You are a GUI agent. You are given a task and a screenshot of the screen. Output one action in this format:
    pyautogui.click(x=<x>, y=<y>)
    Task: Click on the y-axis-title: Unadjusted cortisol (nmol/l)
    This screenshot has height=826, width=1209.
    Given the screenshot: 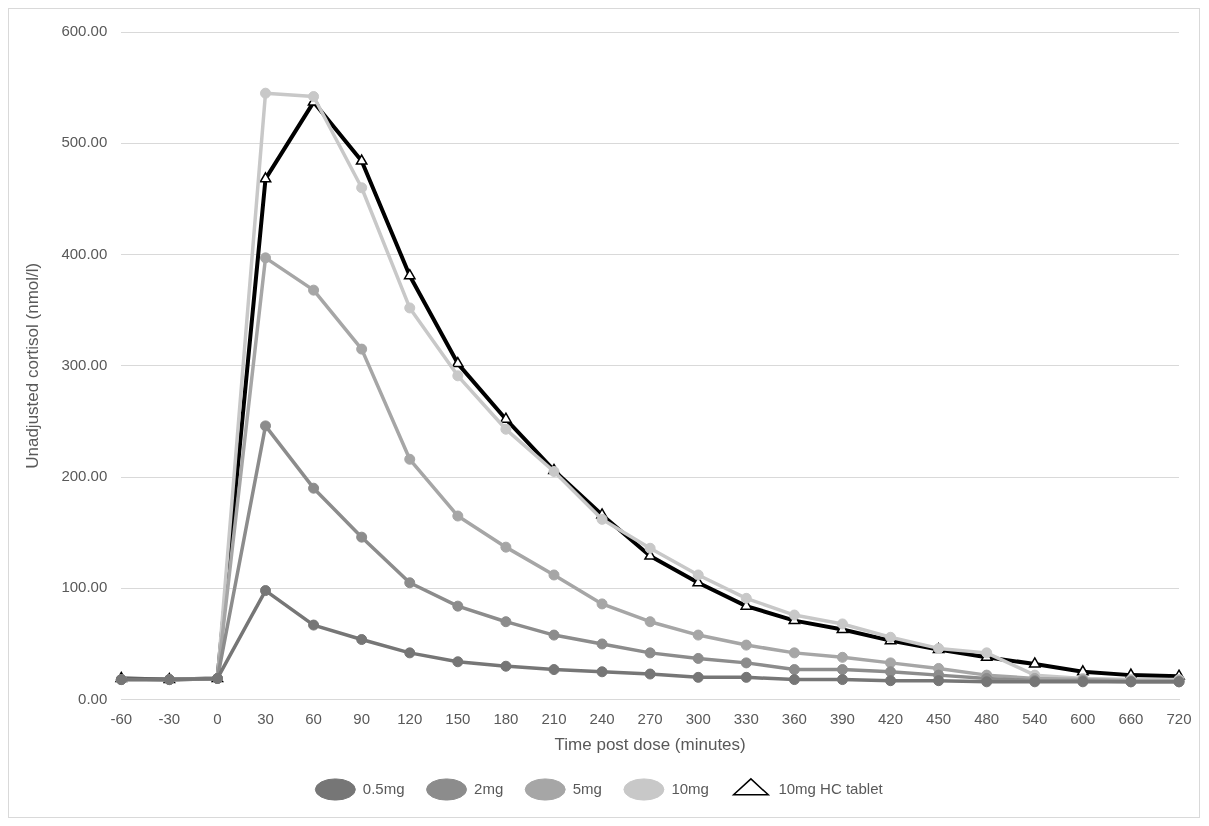 What is the action you would take?
    pyautogui.click(x=32, y=365)
    